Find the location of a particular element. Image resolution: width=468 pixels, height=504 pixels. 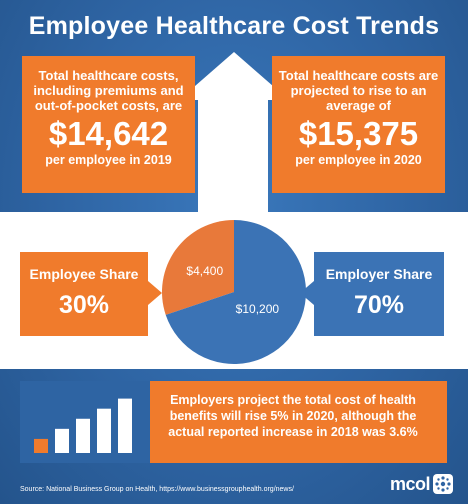

page-title: Employee Healthcare Cost Trends is located at coordinates (234, 26).